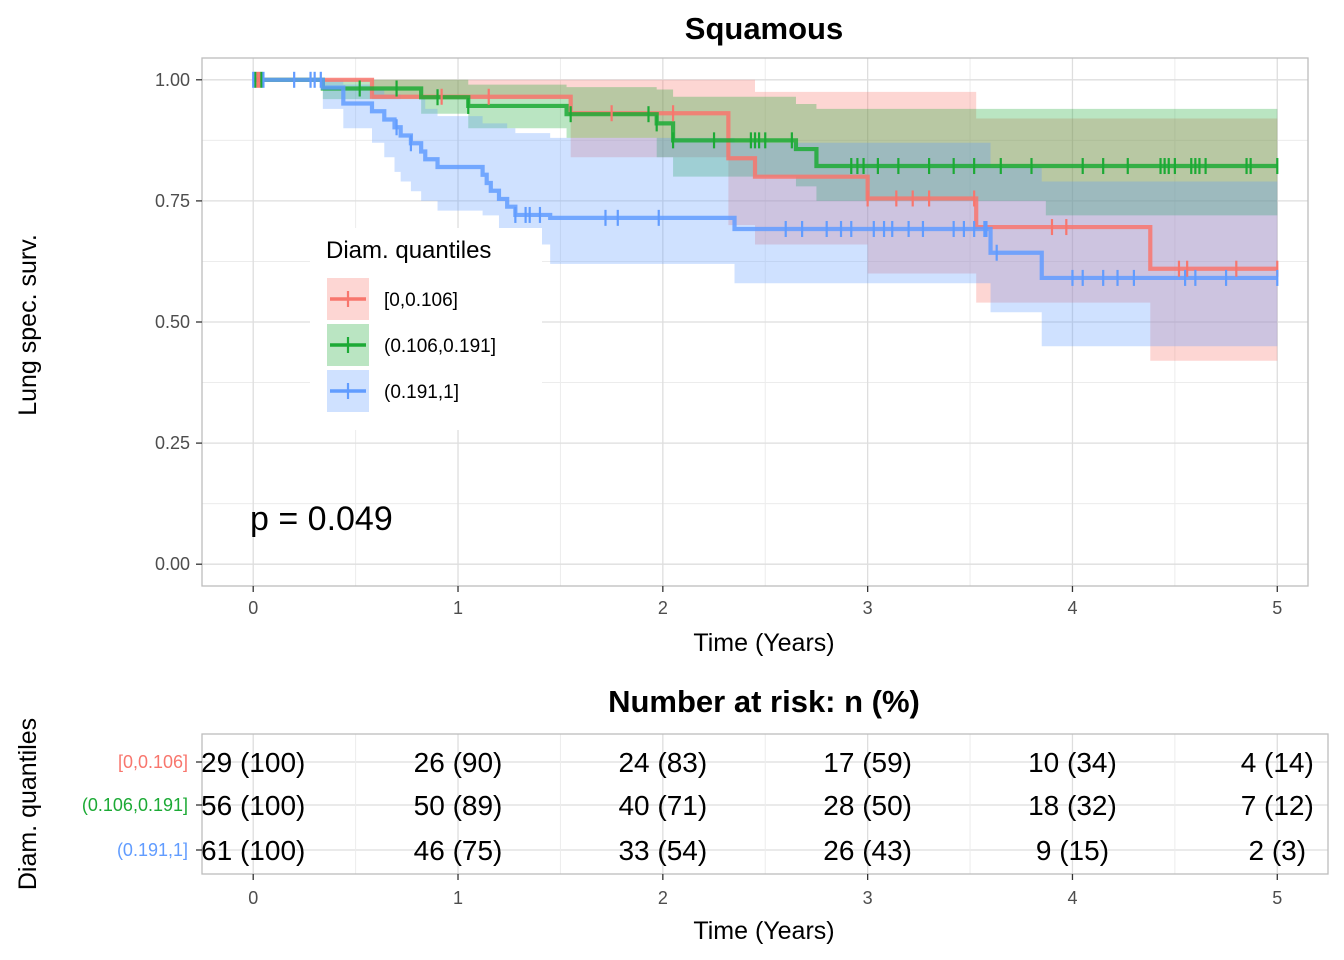 This screenshot has width=1344, height=960. I want to click on risk-x-tick-label: 1, so click(458, 898).